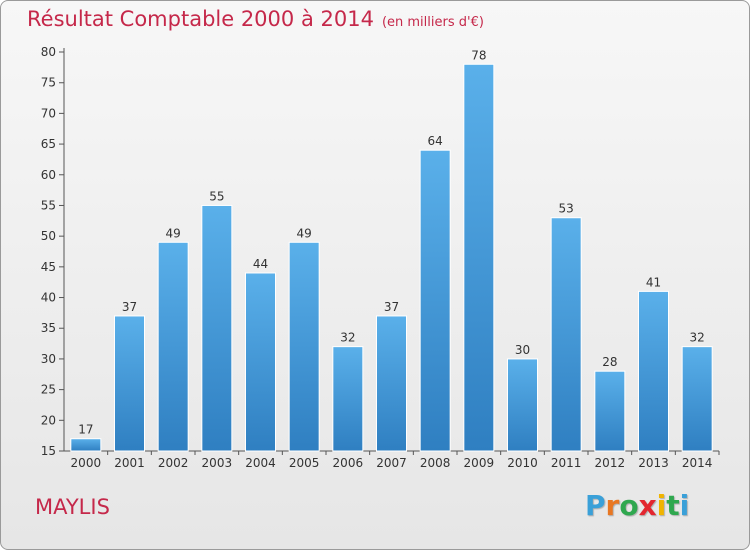  I want to click on bar-2006, so click(348, 399).